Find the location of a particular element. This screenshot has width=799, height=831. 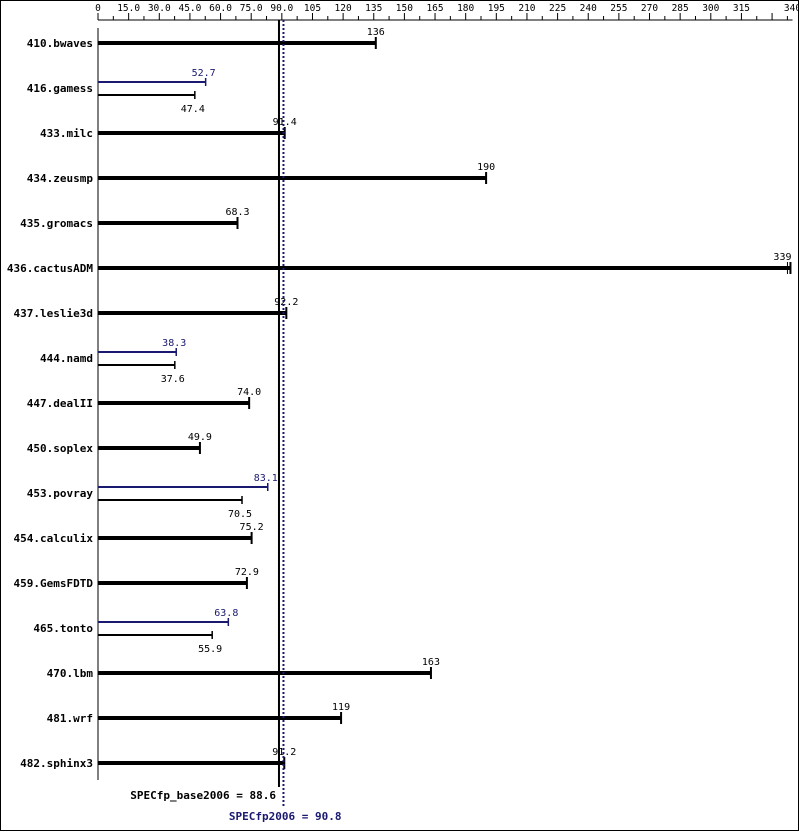

peak-value-label: 83.1 is located at coordinates (266, 478).